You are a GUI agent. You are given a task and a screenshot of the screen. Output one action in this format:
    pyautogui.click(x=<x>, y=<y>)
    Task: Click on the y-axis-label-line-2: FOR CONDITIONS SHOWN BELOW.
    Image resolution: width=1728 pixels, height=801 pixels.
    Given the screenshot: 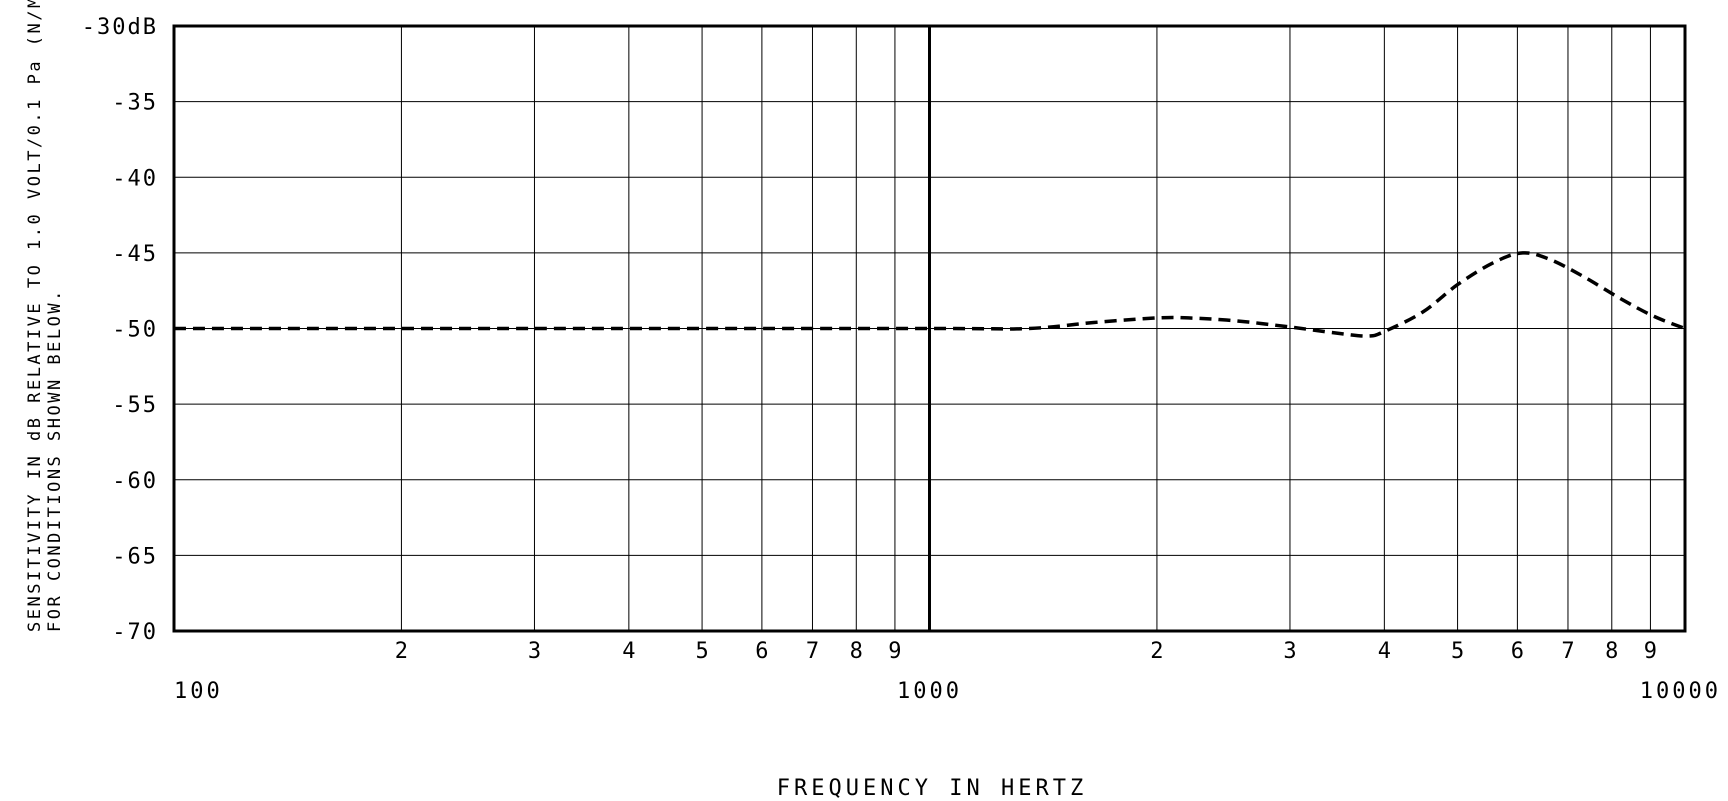 What is the action you would take?
    pyautogui.click(x=55, y=460)
    